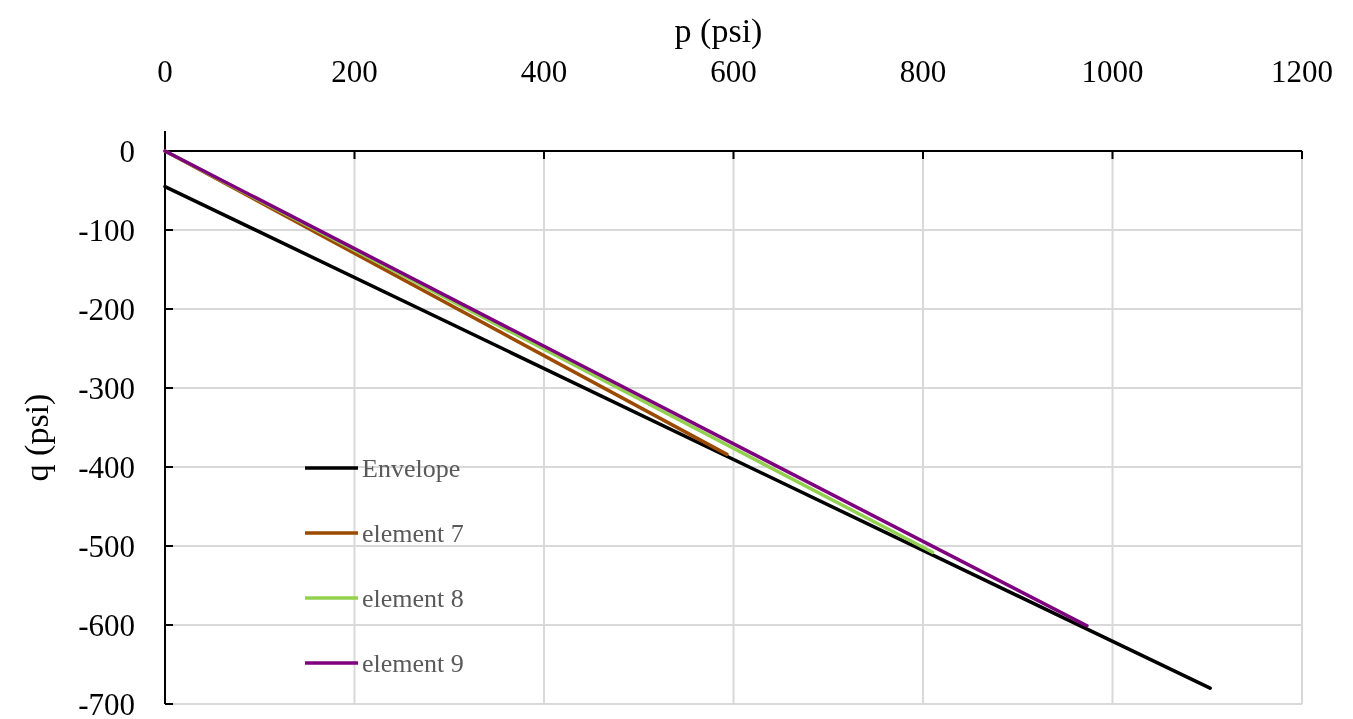 The width and height of the screenshot is (1353, 719). What do you see at coordinates (106, 309) in the screenshot?
I see `y-tick-label: -200` at bounding box center [106, 309].